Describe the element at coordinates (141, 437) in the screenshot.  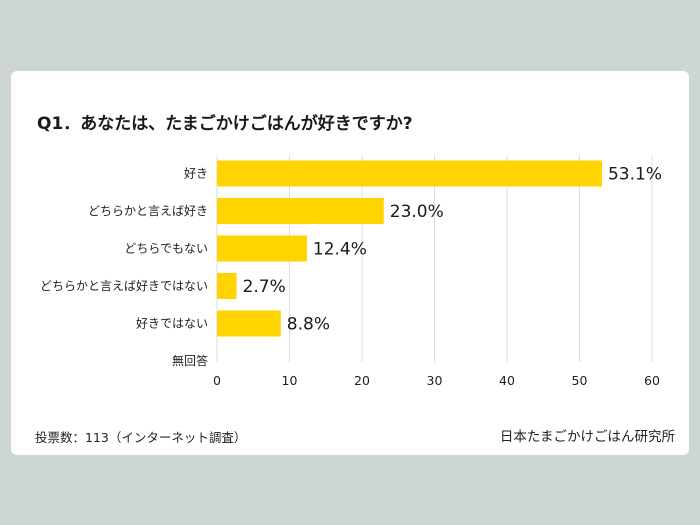
I see `vote-count-note: 投票数：113（インターネット調査）` at that location.